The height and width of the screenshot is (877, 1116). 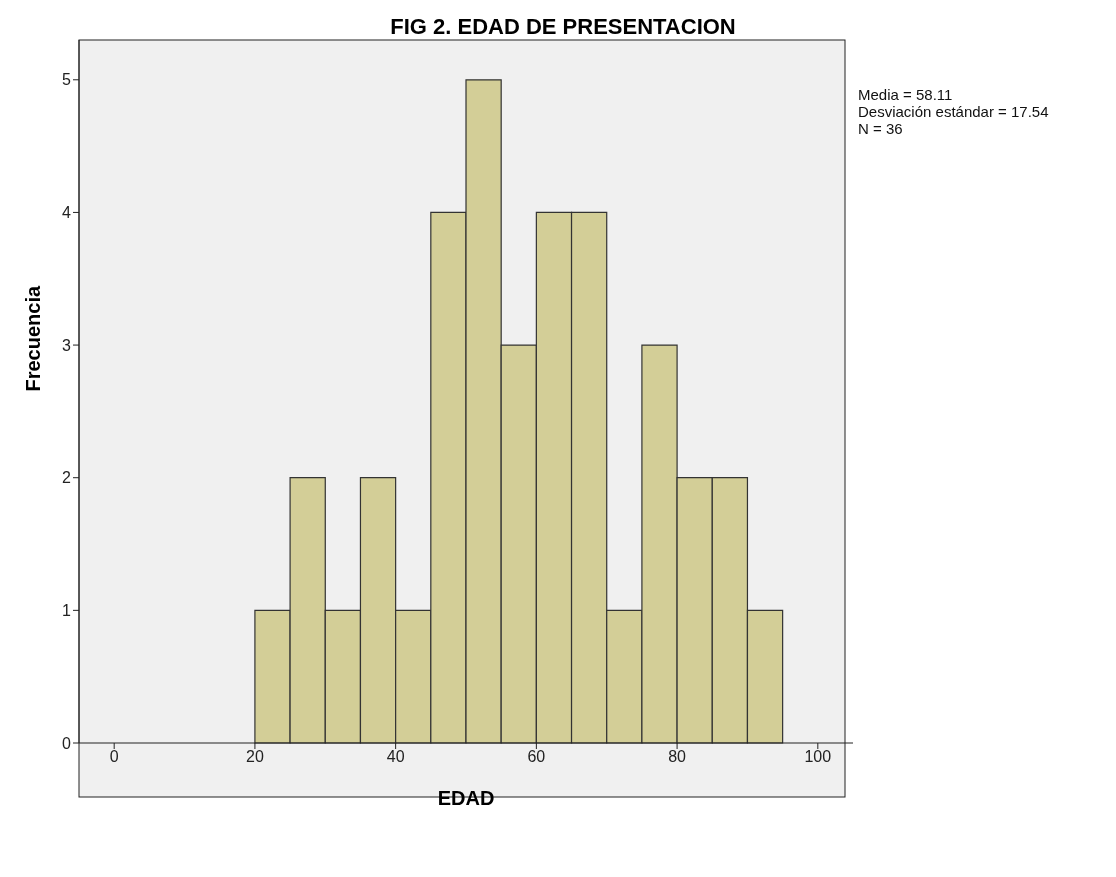 What do you see at coordinates (67, 80) in the screenshot?
I see `y-tick-label: 5` at bounding box center [67, 80].